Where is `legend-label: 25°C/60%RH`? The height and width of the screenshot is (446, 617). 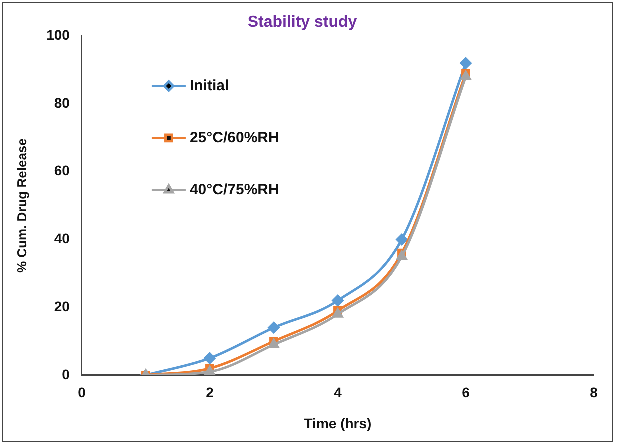 legend-label: 25°C/60%RH is located at coordinates (235, 137).